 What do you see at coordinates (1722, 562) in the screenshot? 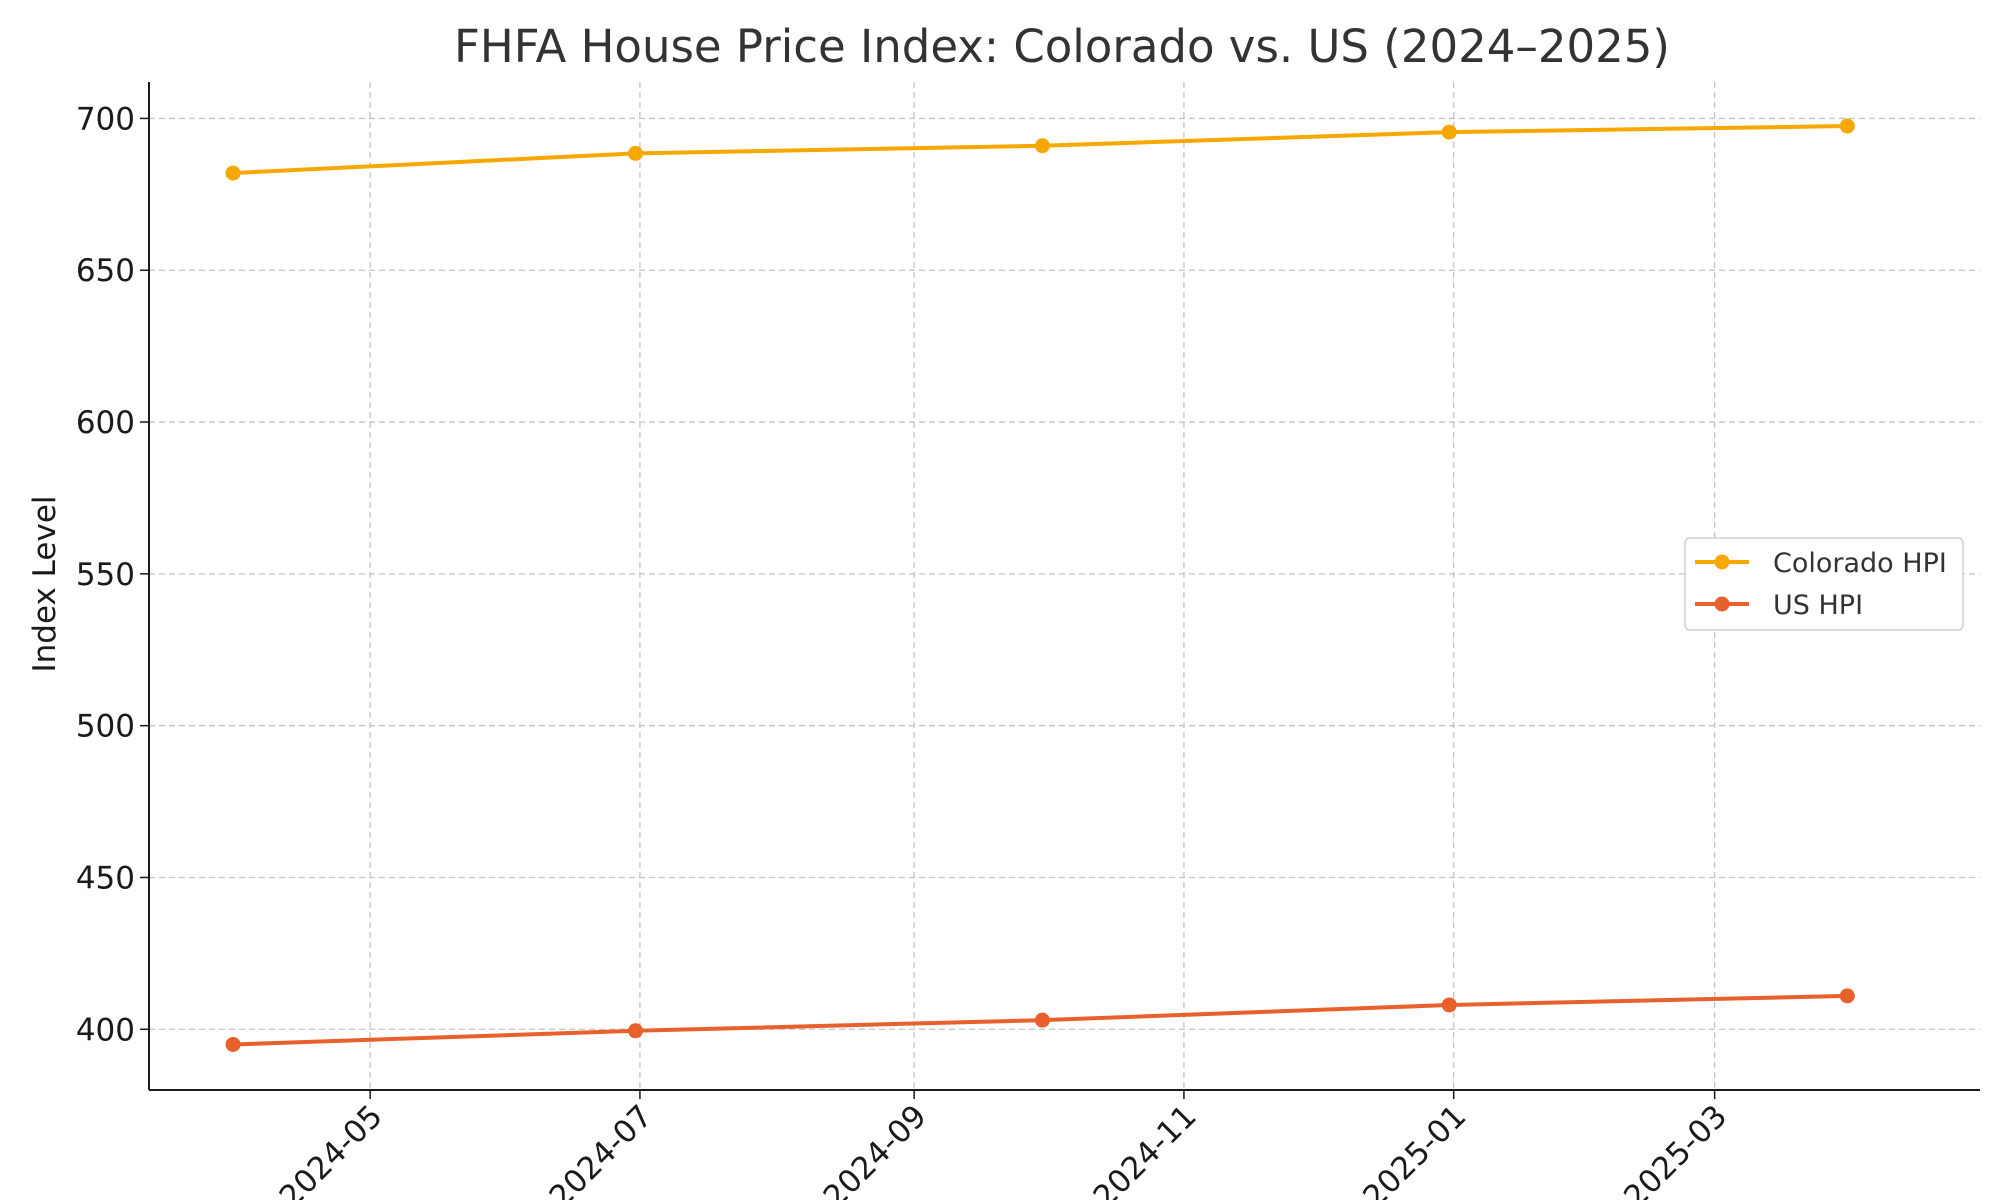
I see `legend-marker-colorado-hpi` at bounding box center [1722, 562].